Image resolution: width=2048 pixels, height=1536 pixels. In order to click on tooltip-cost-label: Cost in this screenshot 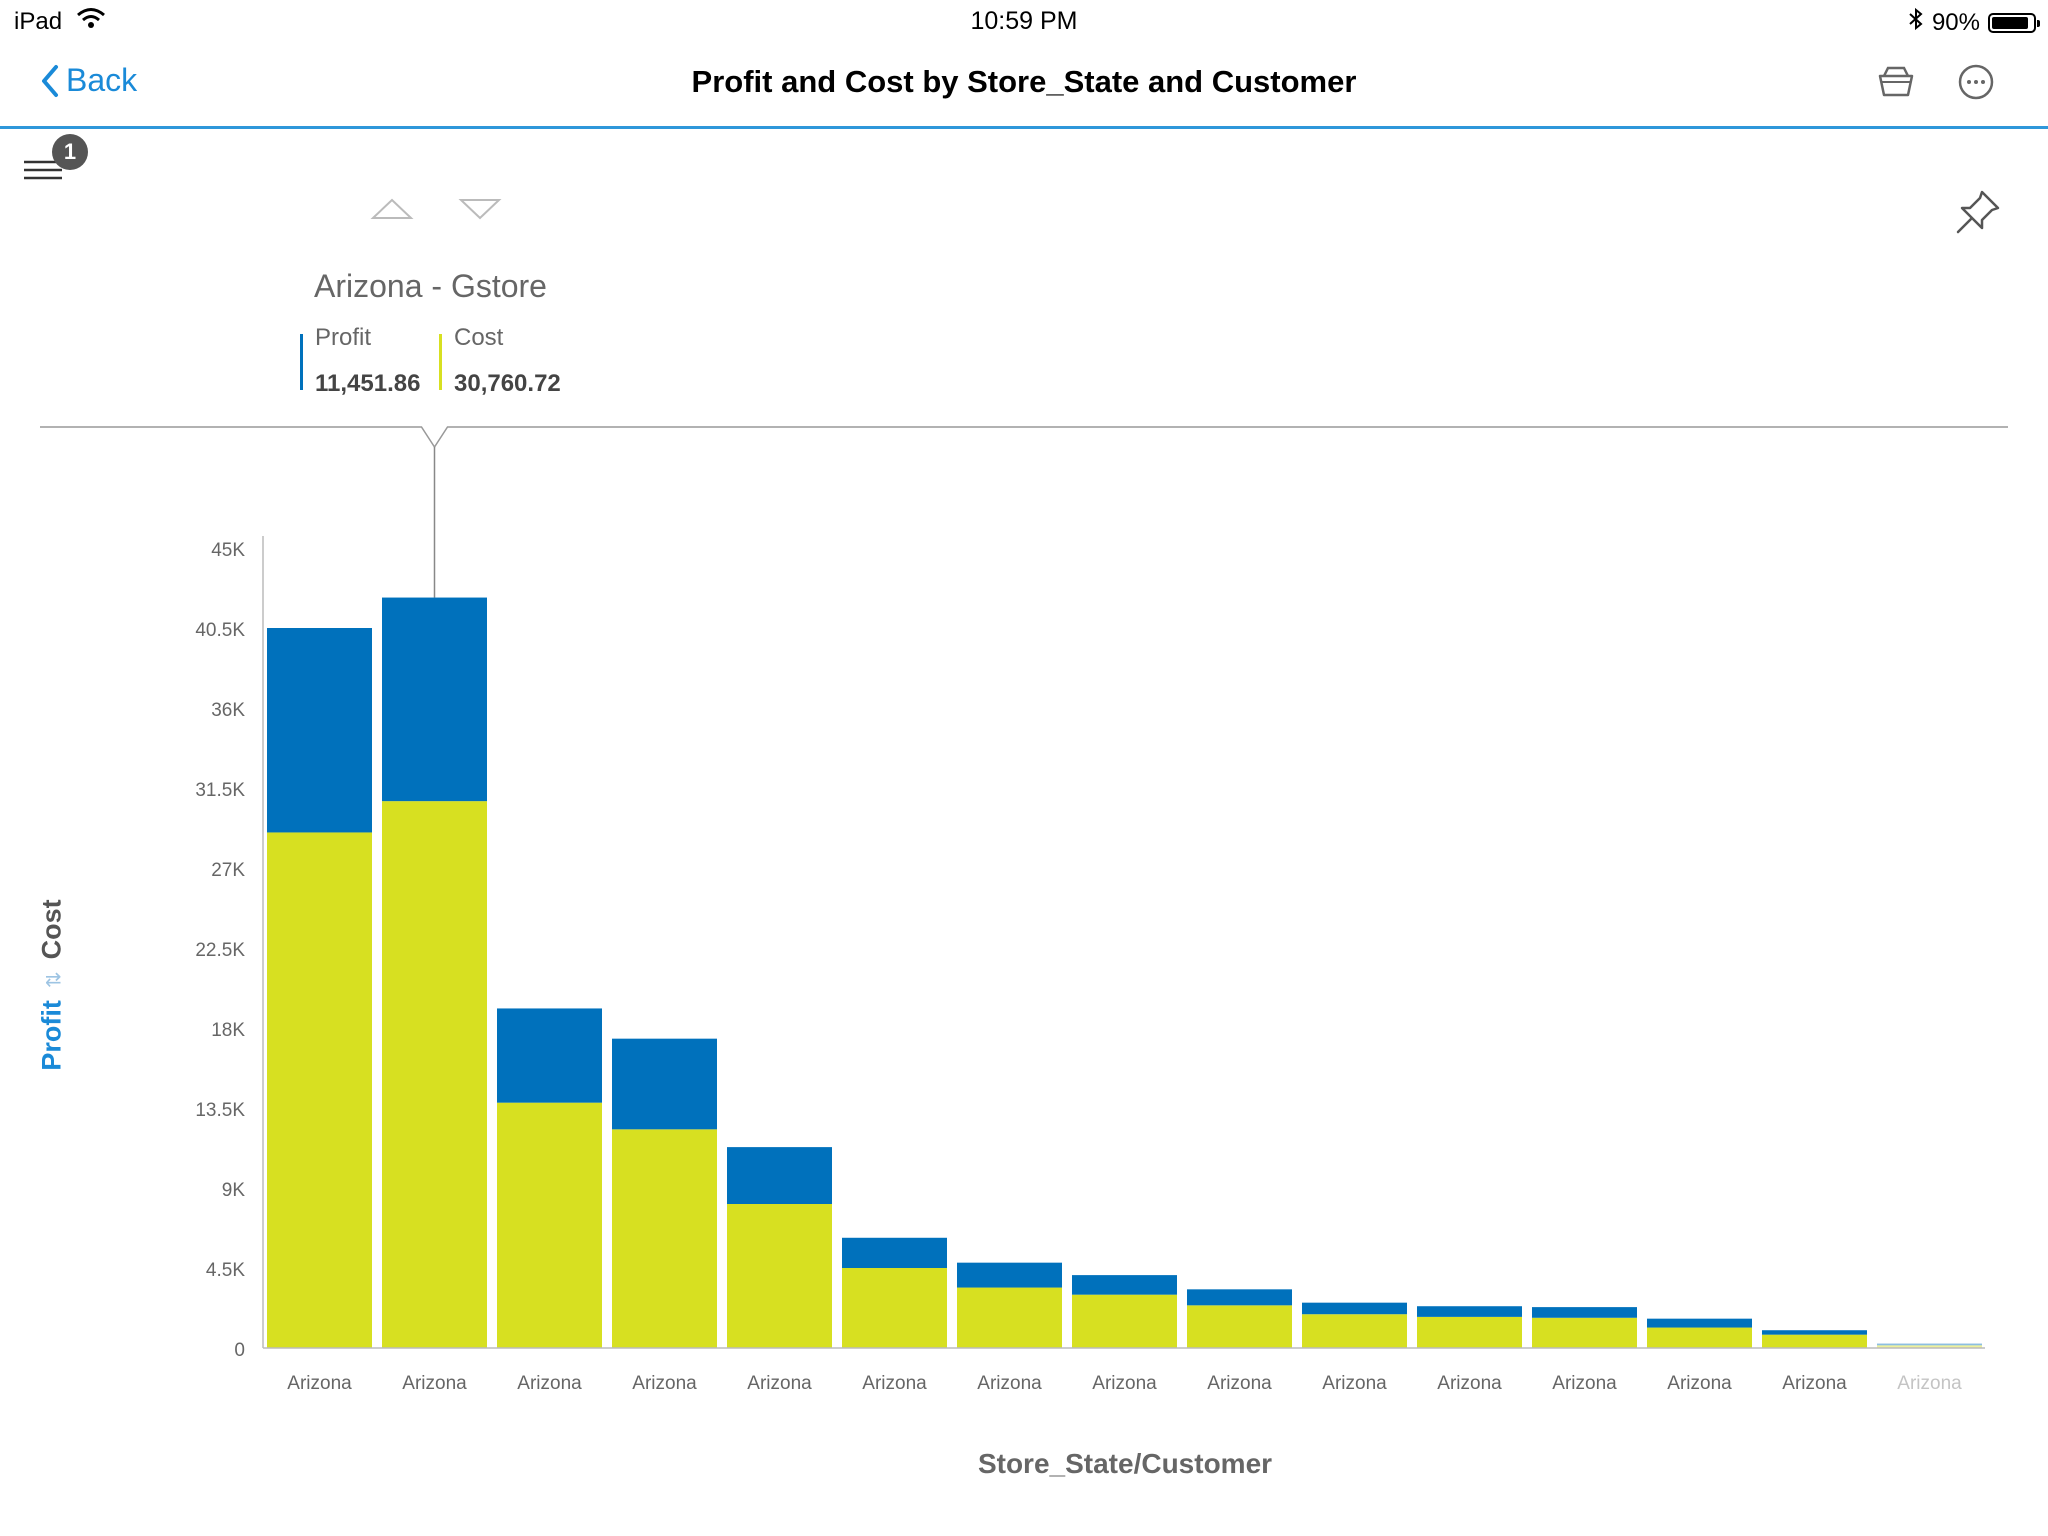, I will do `click(479, 337)`.